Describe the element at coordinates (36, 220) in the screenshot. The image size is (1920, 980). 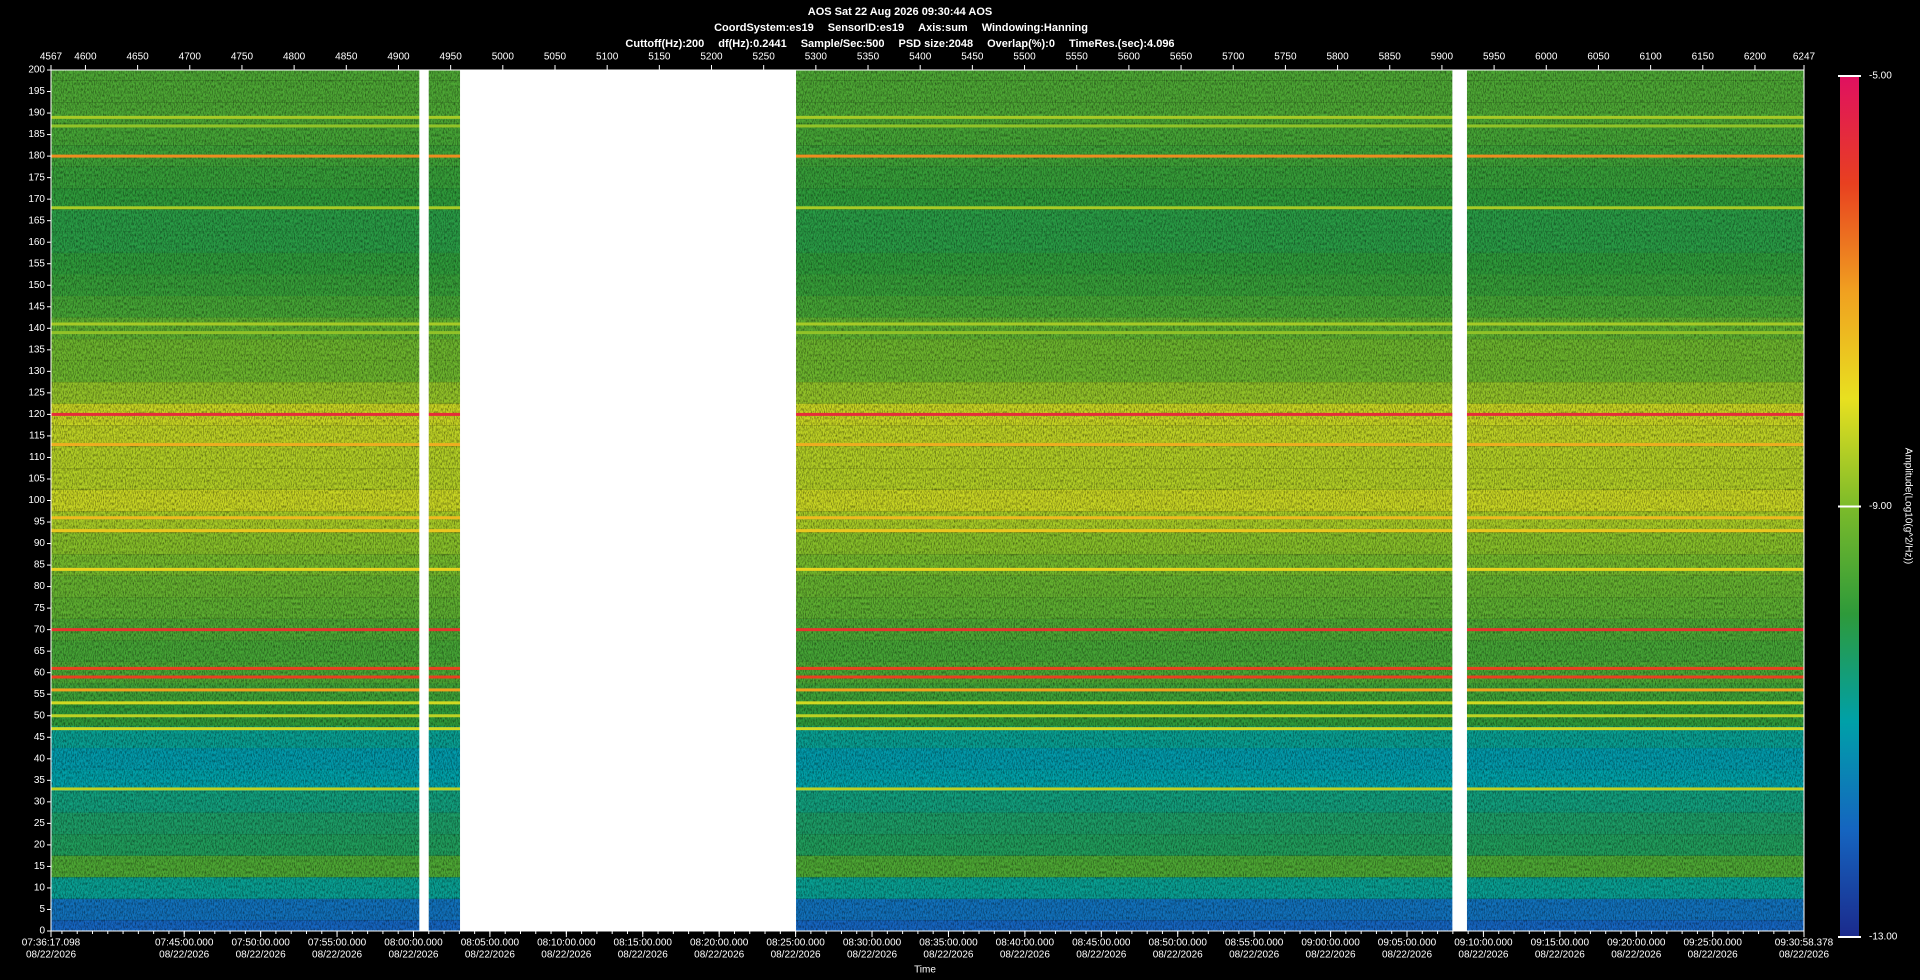
I see `y-tick-label: 165` at that location.